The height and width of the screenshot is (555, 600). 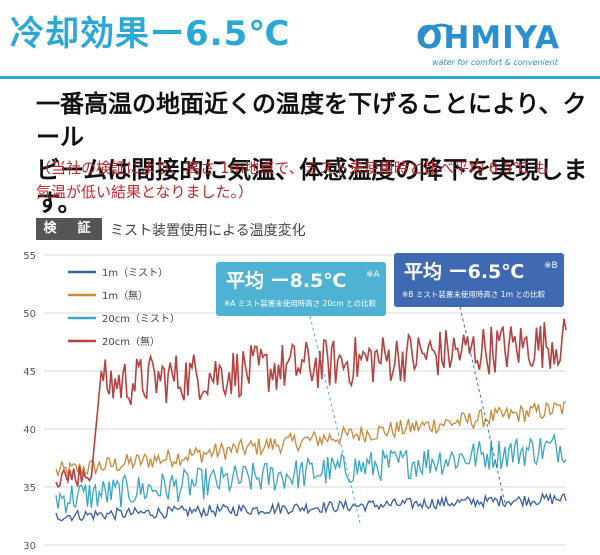 I want to click on logo-swoosh-icon, so click(x=437, y=33).